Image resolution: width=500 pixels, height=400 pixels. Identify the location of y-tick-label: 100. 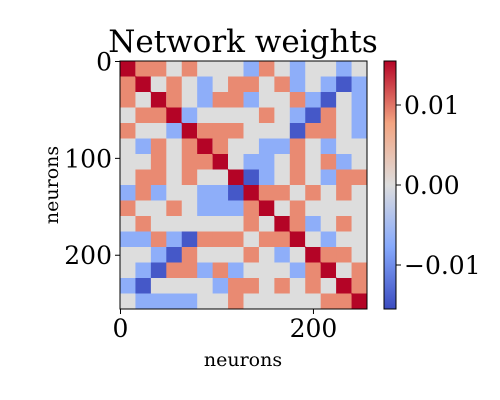
(88, 158).